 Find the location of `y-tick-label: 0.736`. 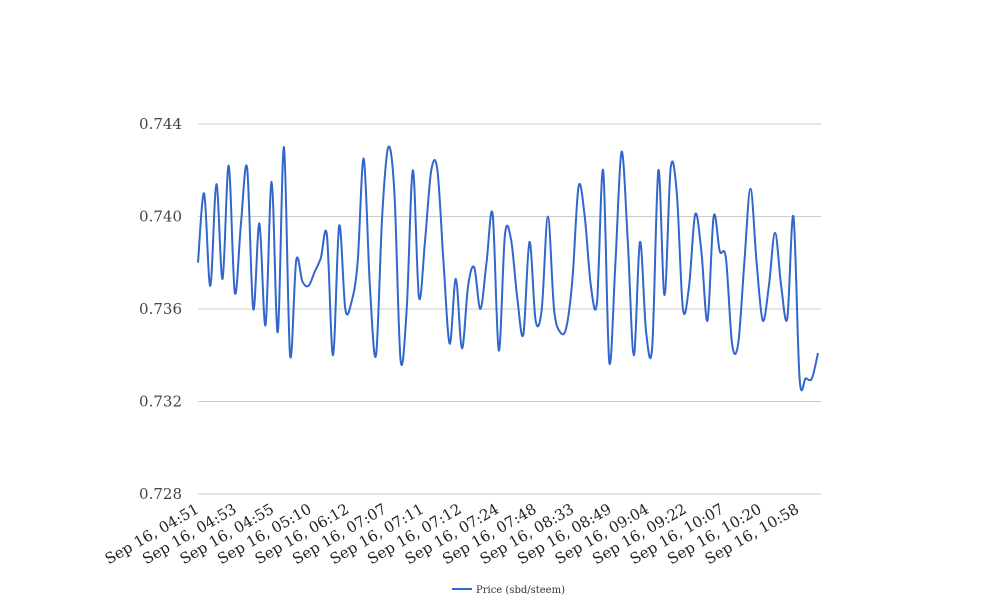

y-tick-label: 0.736 is located at coordinates (160, 309).